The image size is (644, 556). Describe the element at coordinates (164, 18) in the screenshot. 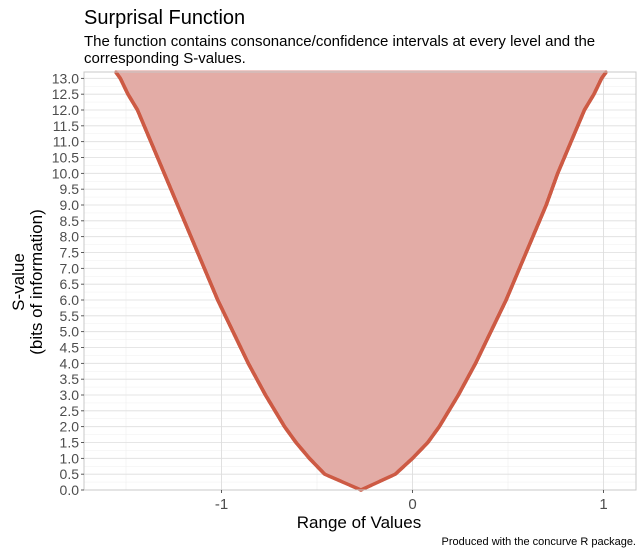

I see `chart-title: Surprisal Function` at that location.